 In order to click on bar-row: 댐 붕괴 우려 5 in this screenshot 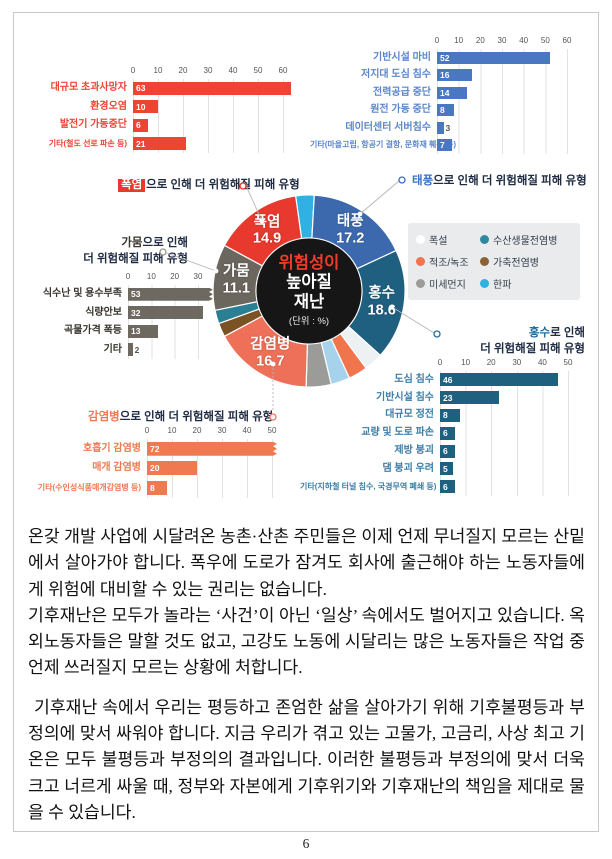, I will do `click(434, 469)`.